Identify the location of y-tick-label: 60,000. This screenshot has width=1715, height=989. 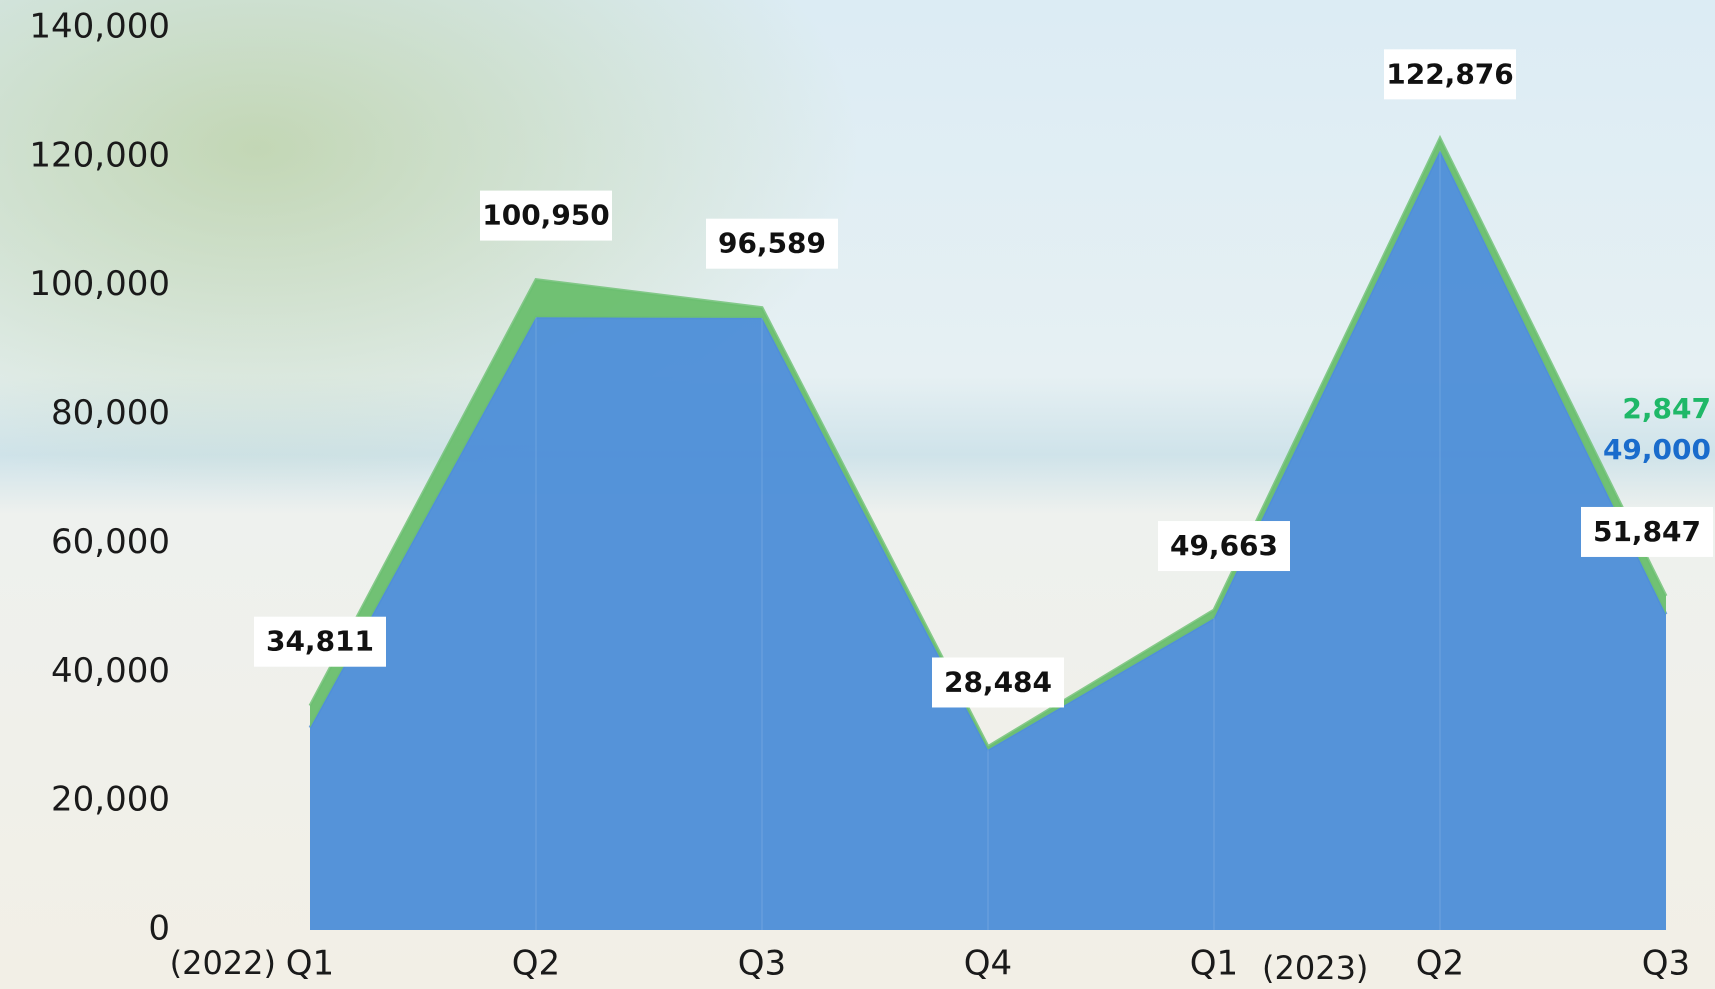
(110, 542).